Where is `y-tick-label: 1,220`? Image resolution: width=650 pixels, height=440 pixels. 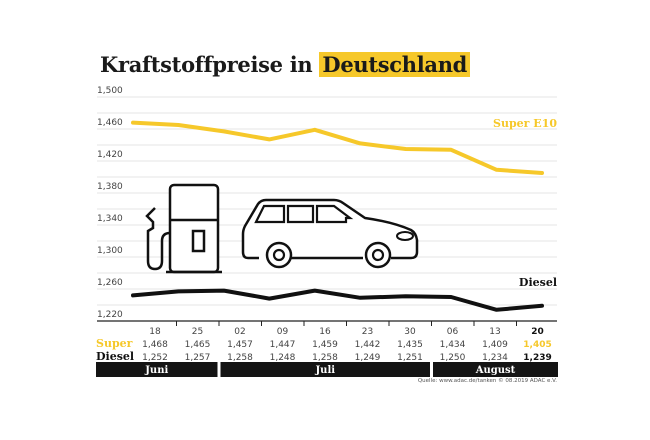 y-tick-label: 1,220 is located at coordinates (110, 315).